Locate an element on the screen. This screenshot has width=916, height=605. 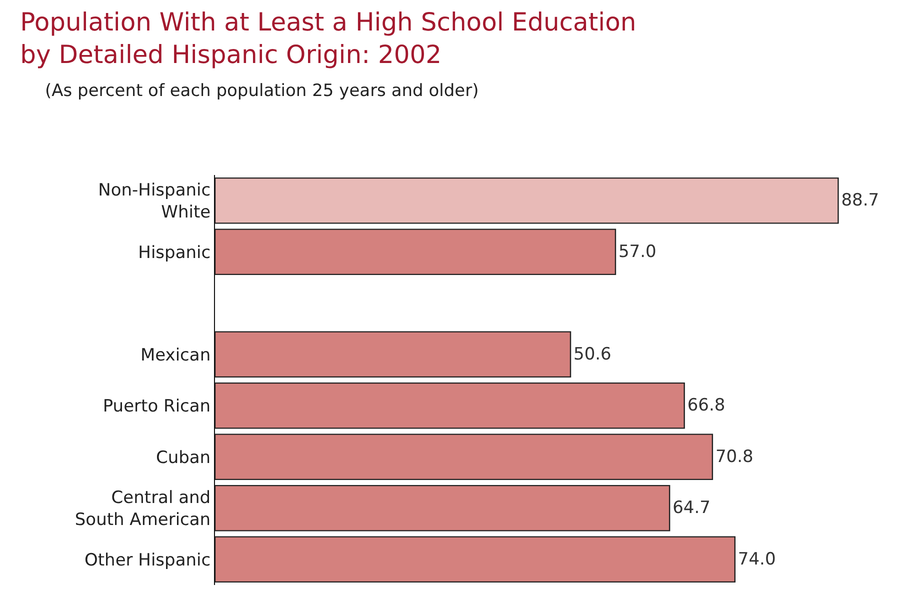
data-label: 74.0 is located at coordinates (757, 559).